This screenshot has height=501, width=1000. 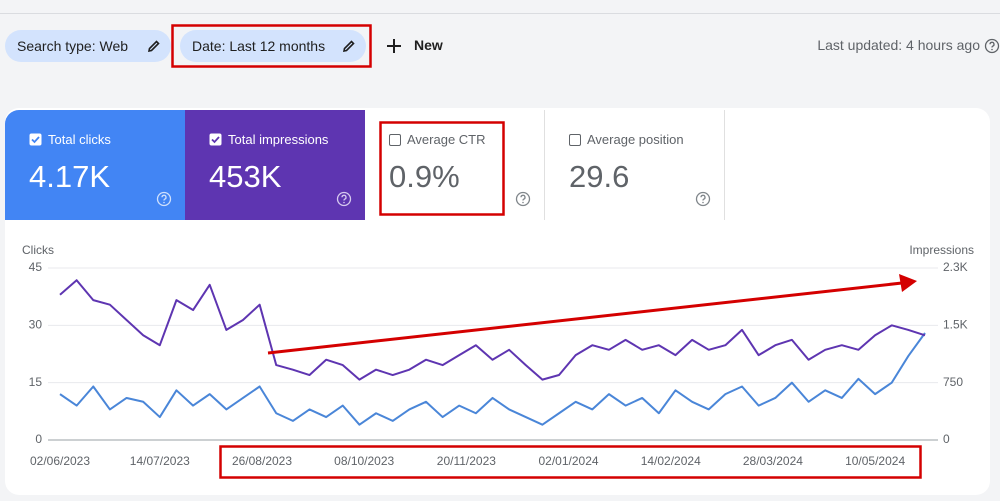 I want to click on y2-tick-label: 1.5K, so click(x=955, y=325).